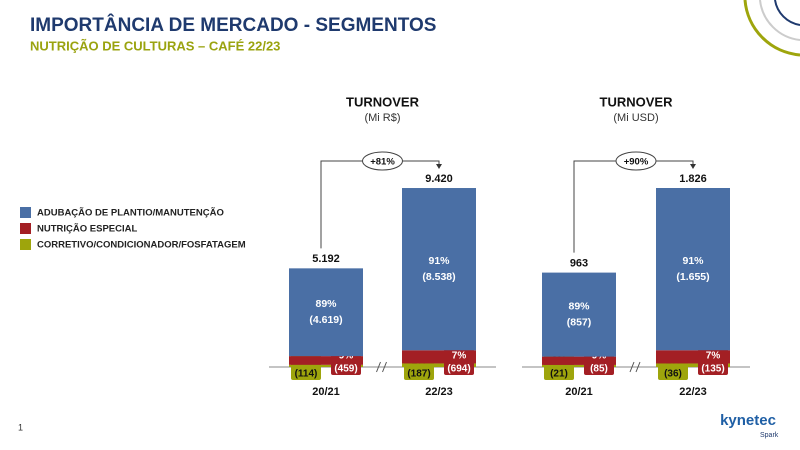 The image size is (800, 450). I want to click on value-label: (459), so click(345, 369).